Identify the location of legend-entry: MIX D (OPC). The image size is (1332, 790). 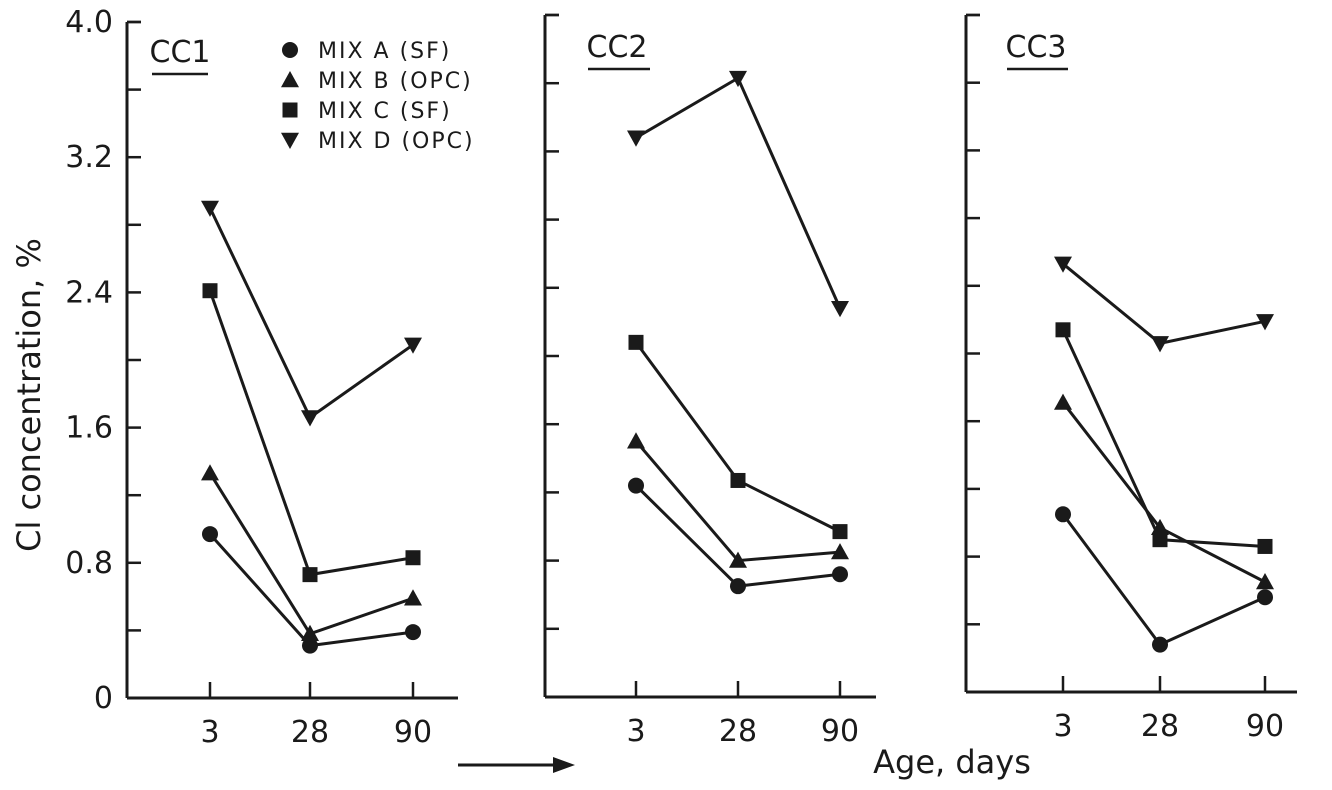
(378, 141).